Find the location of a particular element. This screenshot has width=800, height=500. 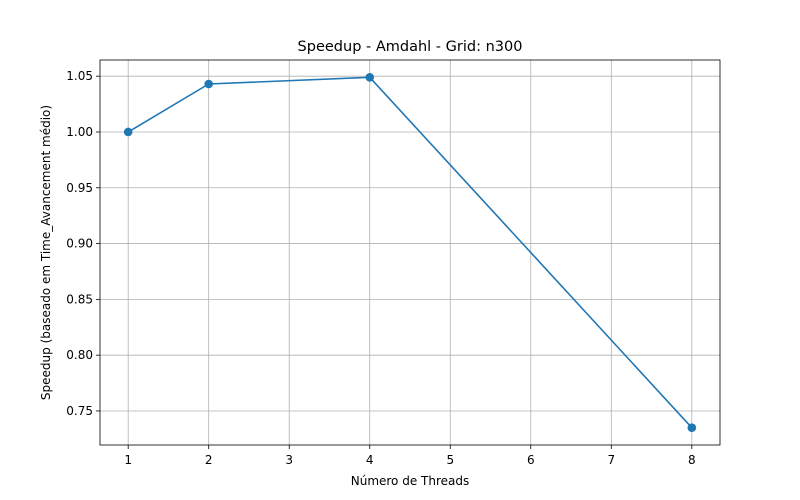

x-tick-label: 7 is located at coordinates (611, 460).